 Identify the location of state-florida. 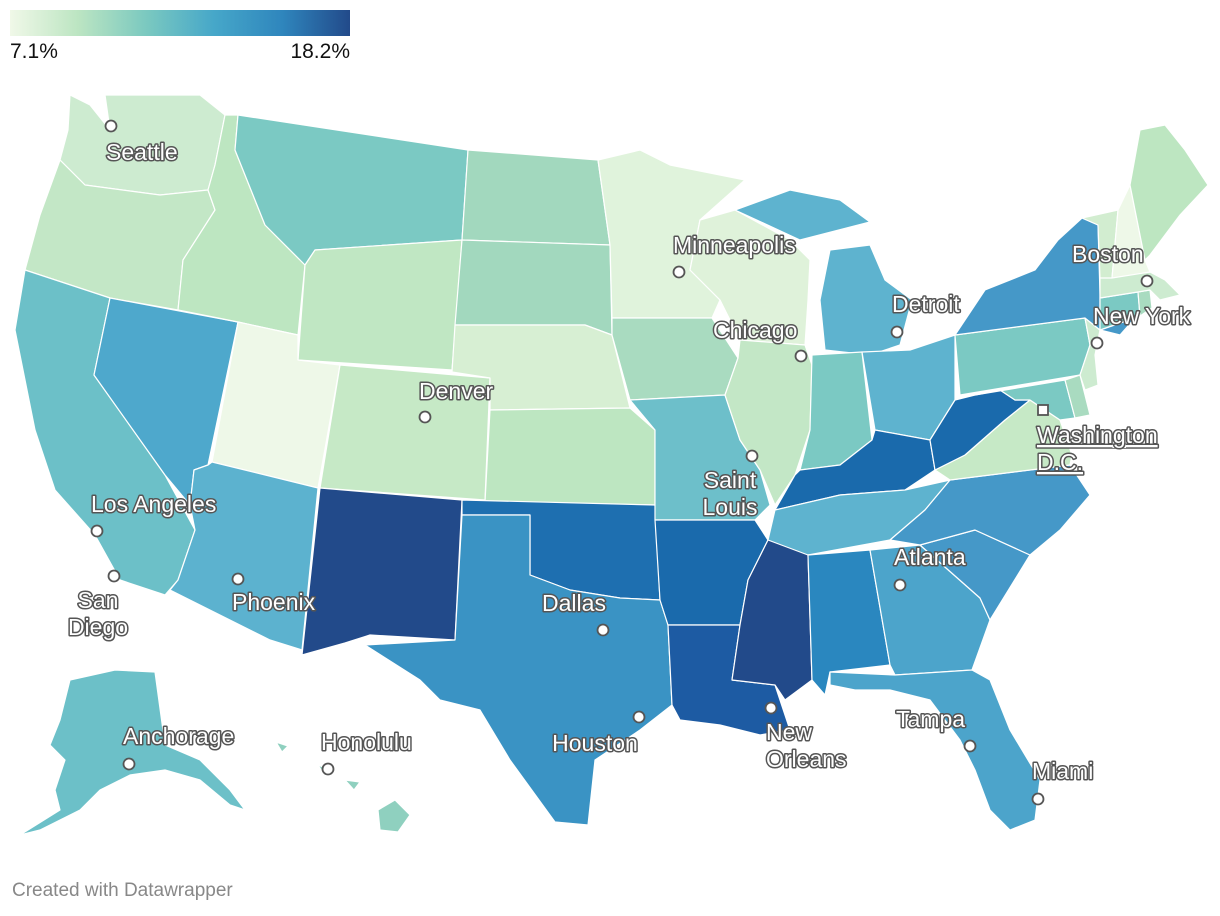
(935, 750).